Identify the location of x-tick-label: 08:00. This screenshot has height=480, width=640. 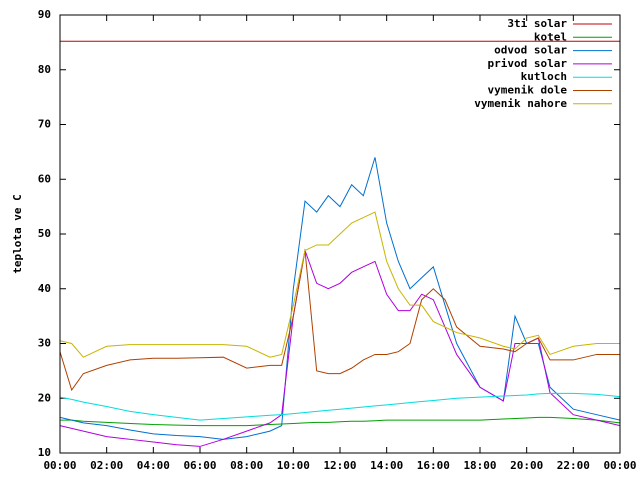
(246, 465).